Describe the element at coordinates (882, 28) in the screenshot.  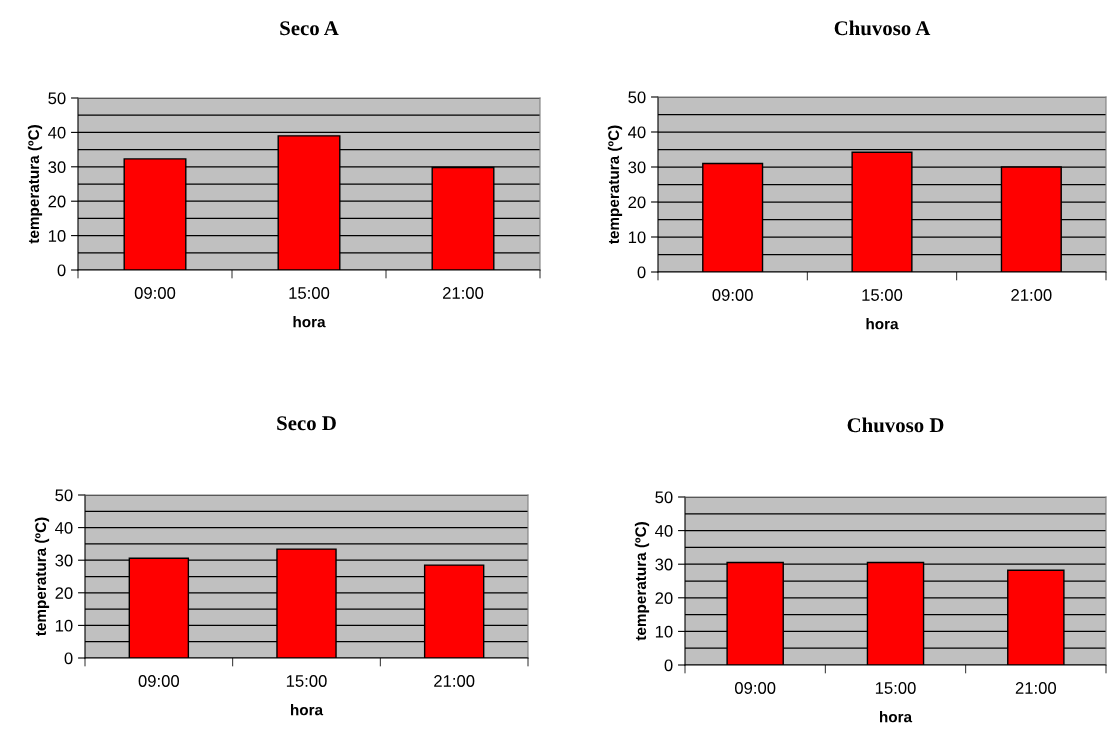
I see `chart-title: Chuvoso A` at that location.